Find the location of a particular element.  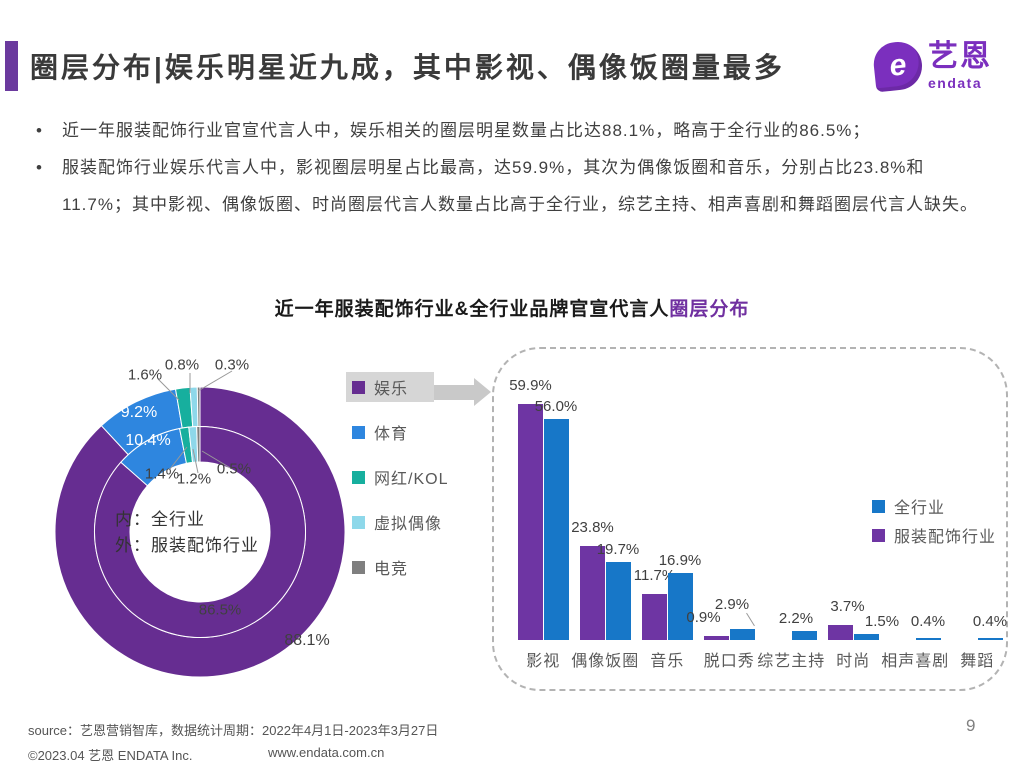

bar-value-label: 2.9% is located at coordinates (732, 604).